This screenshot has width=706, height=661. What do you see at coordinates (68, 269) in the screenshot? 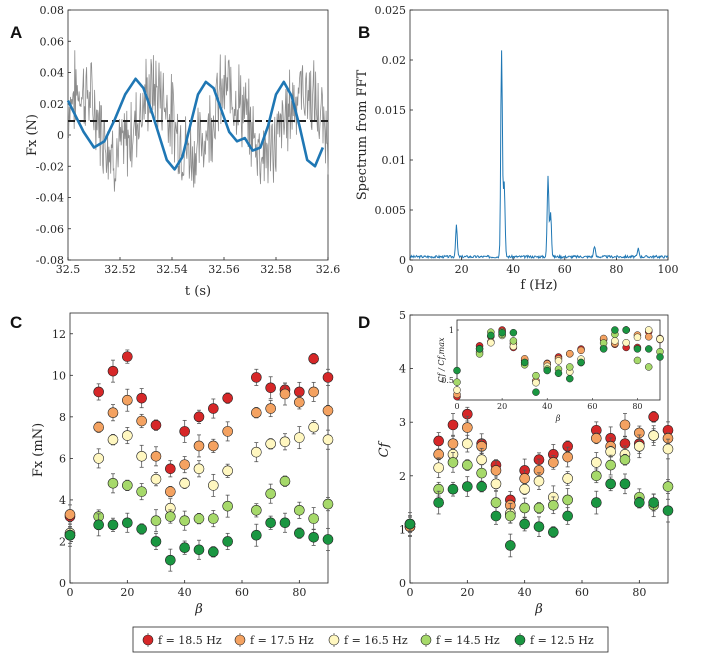
I see `panel-a-xtick-label: 32.5` at bounding box center [68, 269].